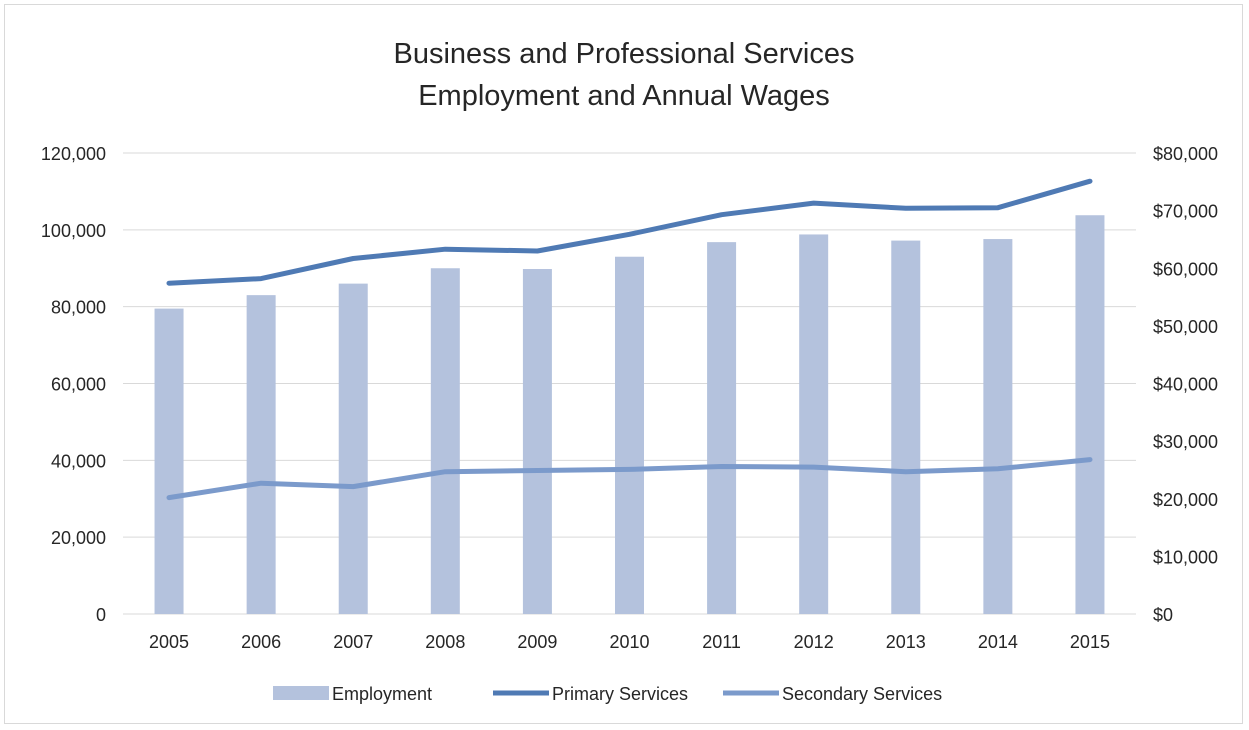 This screenshot has width=1249, height=730. What do you see at coordinates (1185, 327) in the screenshot?
I see `right-tick-label: $50,000` at bounding box center [1185, 327].